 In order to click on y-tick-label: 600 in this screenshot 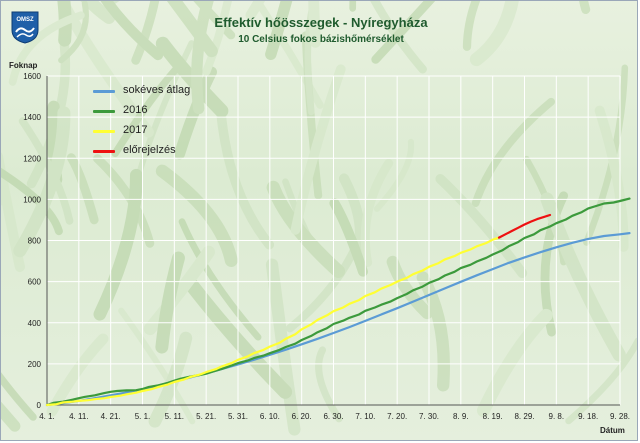, I will do `click(35, 282)`.